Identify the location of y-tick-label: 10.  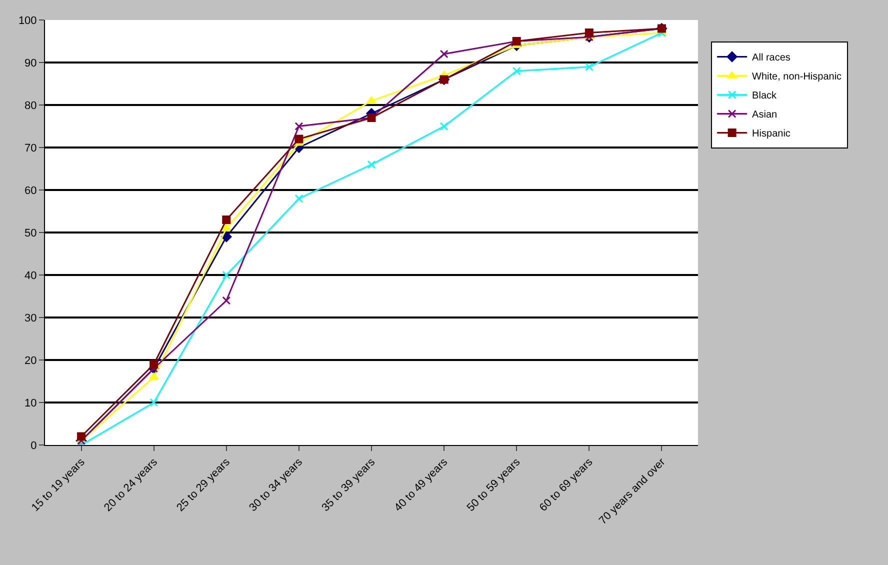
(30, 403).